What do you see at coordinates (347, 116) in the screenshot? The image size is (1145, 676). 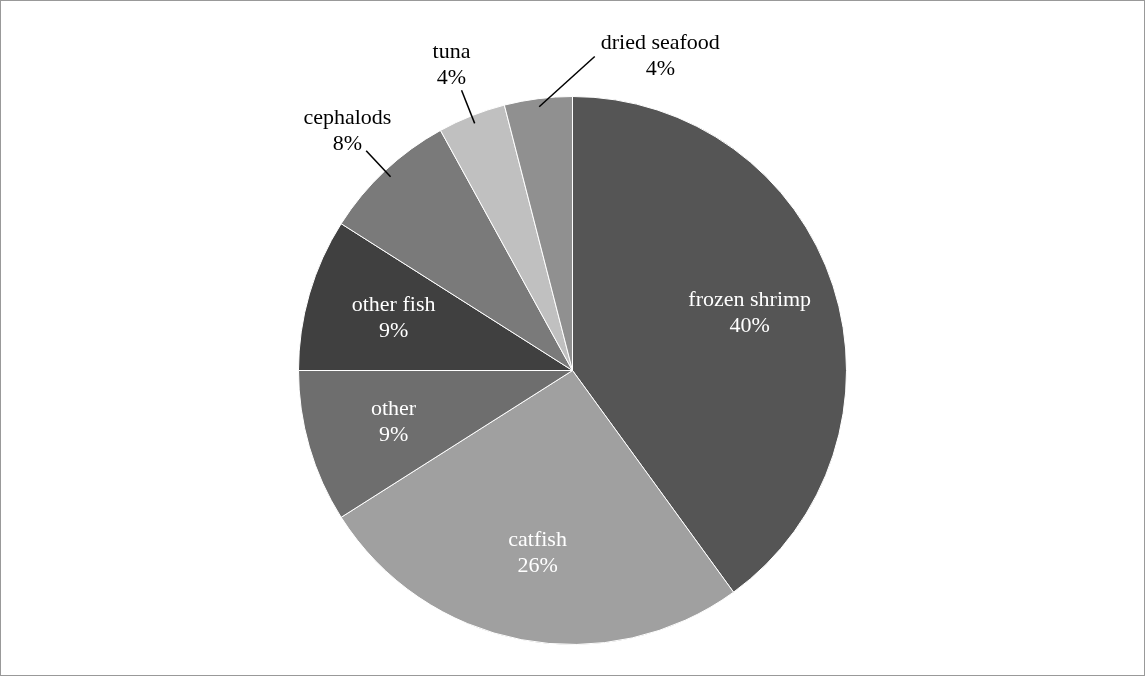 I see `slice-label: cephalods` at bounding box center [347, 116].